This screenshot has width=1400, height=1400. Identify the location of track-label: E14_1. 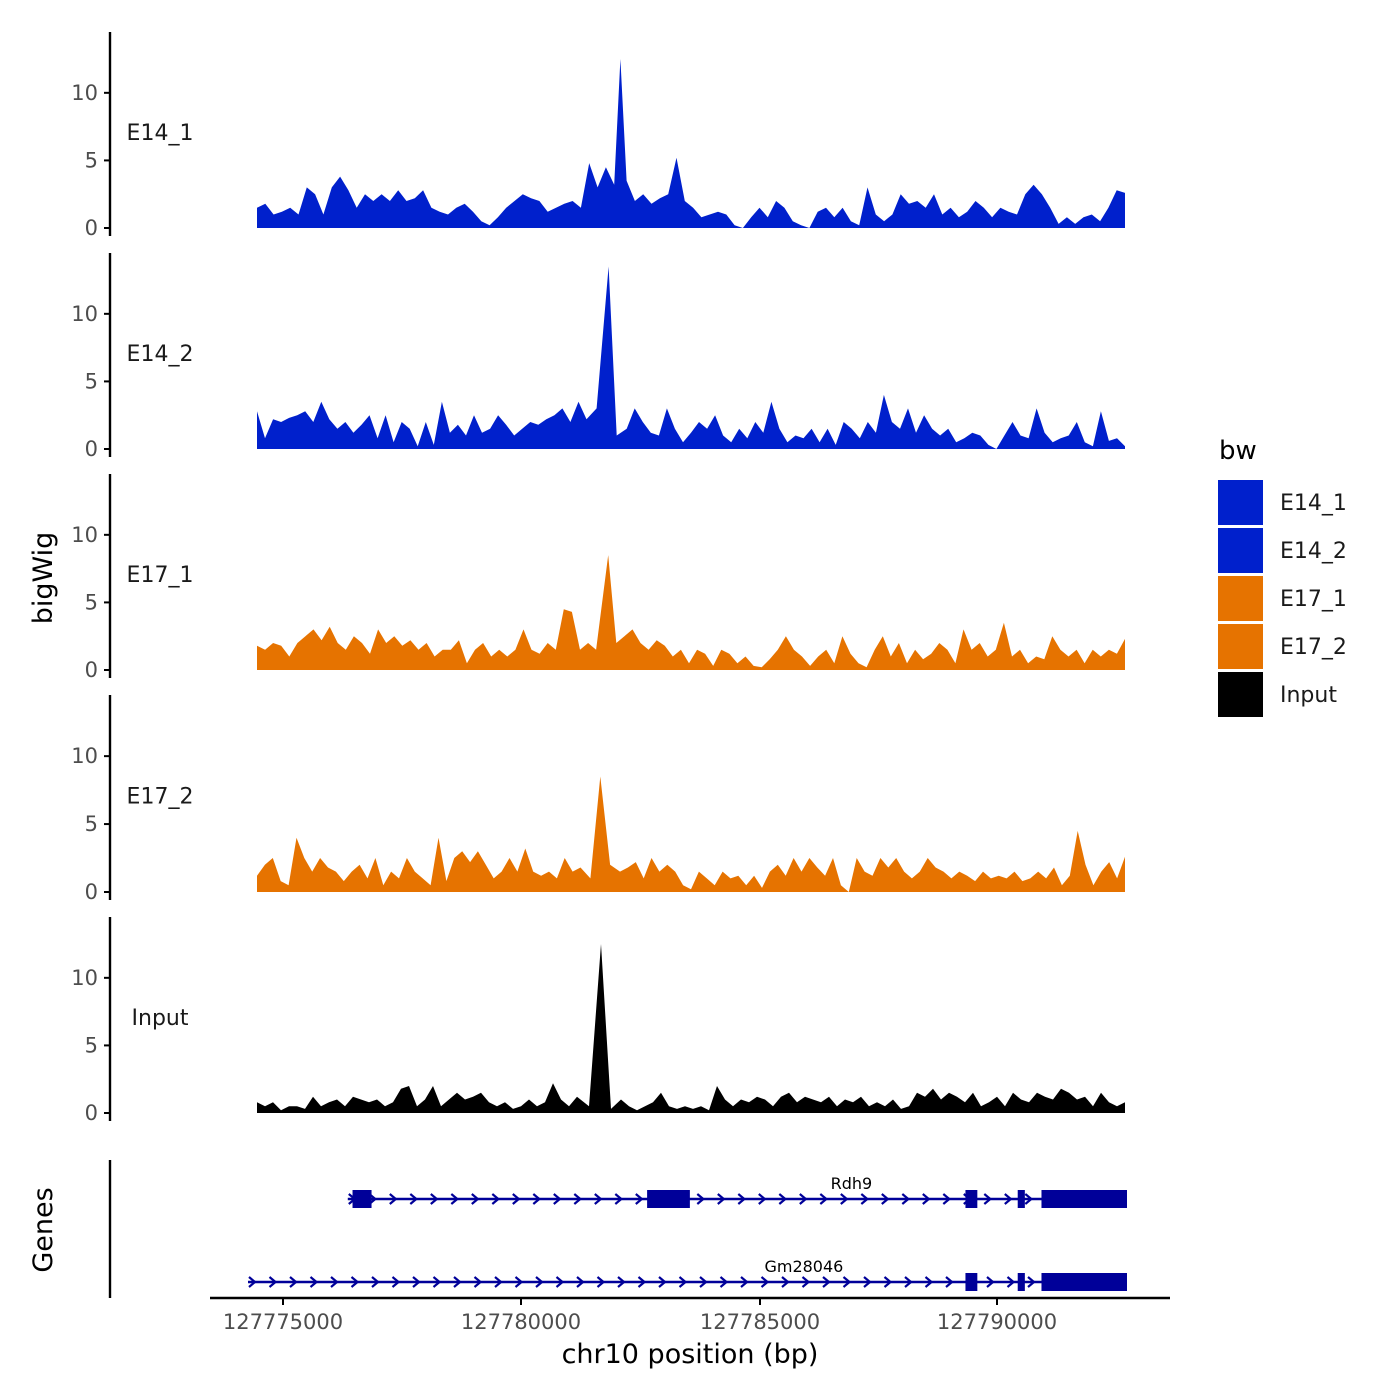
(160, 133).